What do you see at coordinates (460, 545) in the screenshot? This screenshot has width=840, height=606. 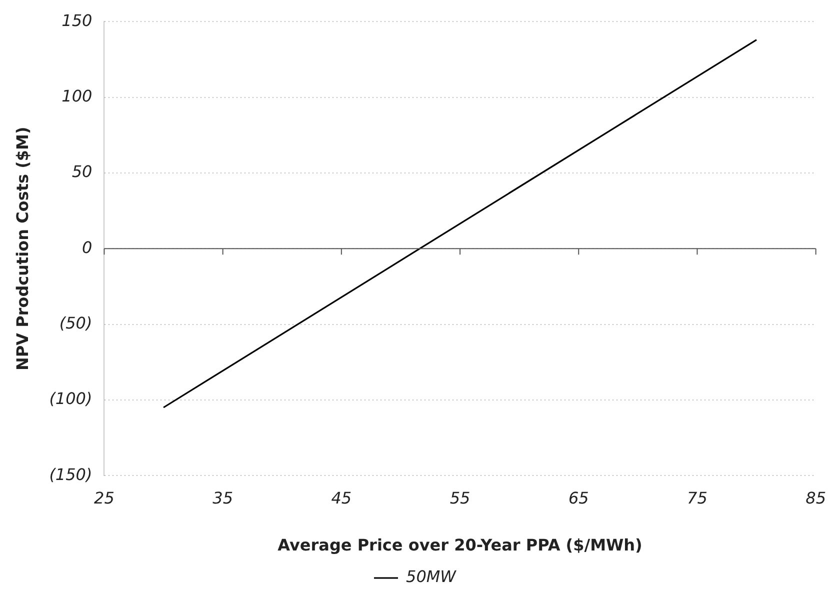 I see `x-axis-title: Average Price over 20-Year PPA ($/MWh)` at bounding box center [460, 545].